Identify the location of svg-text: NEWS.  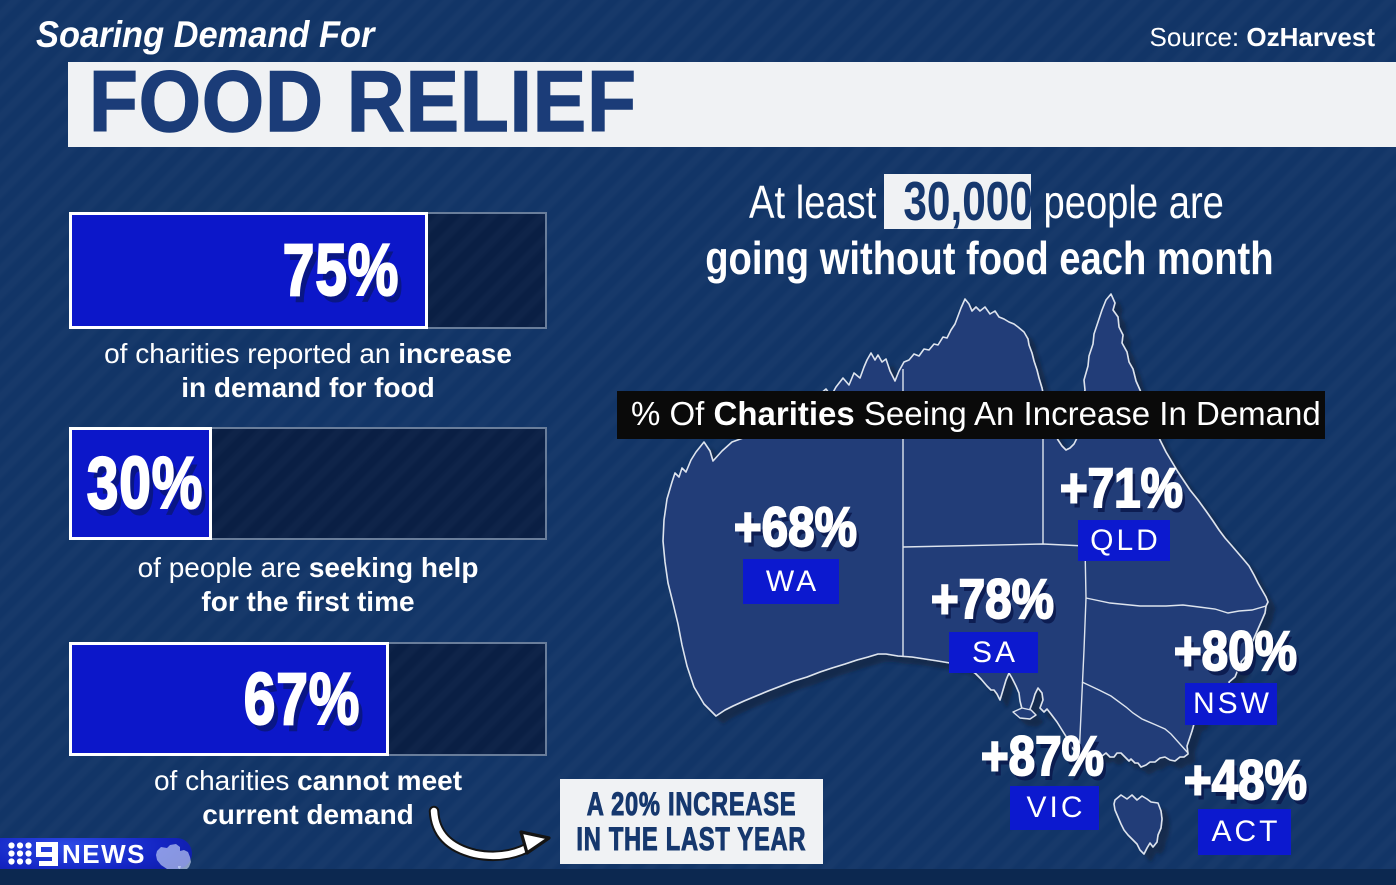
(104, 854).